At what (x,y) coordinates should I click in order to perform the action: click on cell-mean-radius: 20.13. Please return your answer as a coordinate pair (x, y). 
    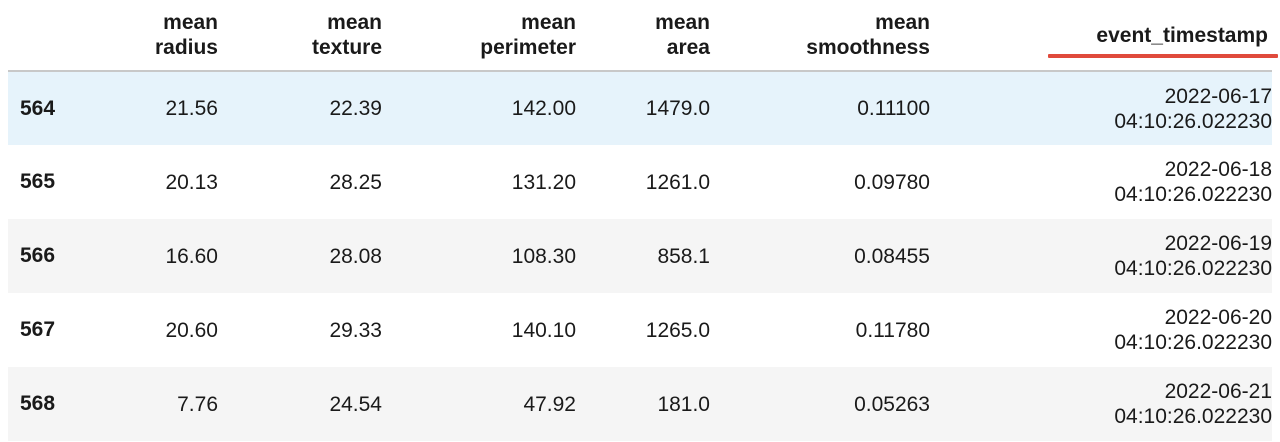
    Looking at the image, I should click on (191, 182).